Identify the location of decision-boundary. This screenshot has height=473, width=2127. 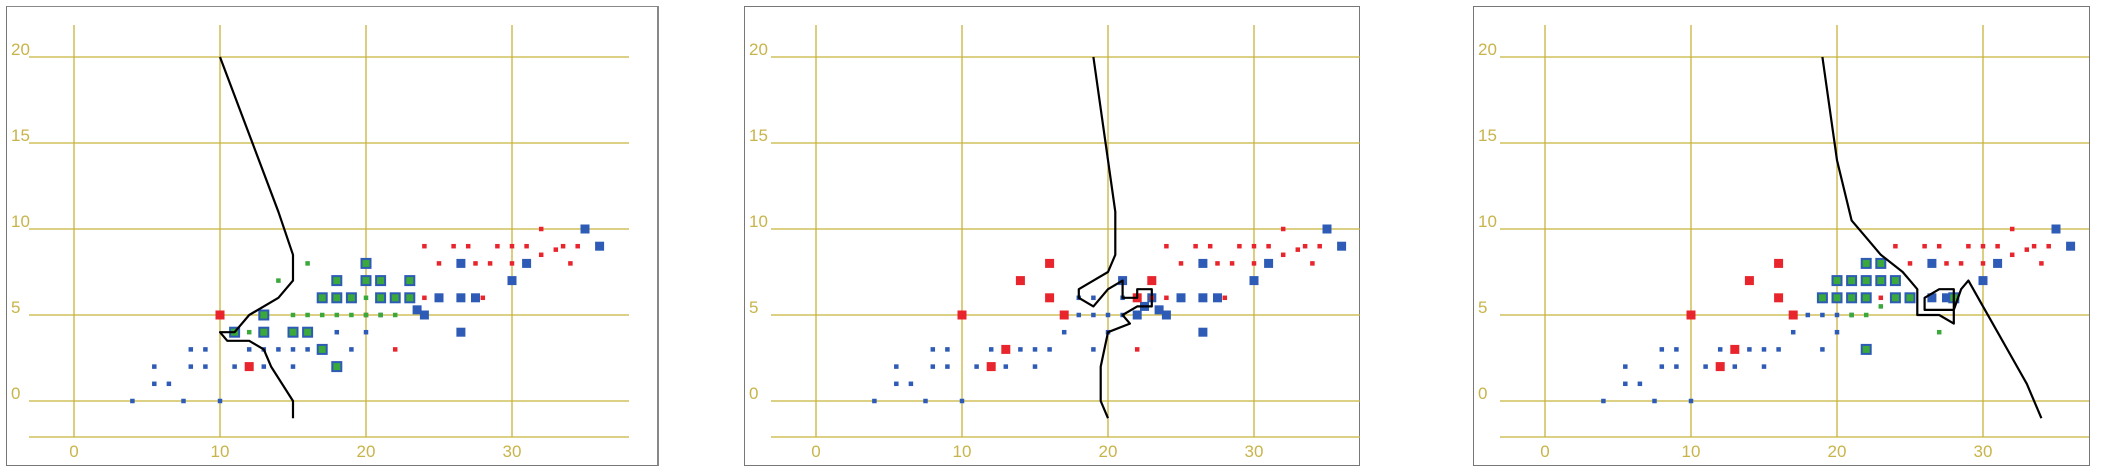
(256, 237).